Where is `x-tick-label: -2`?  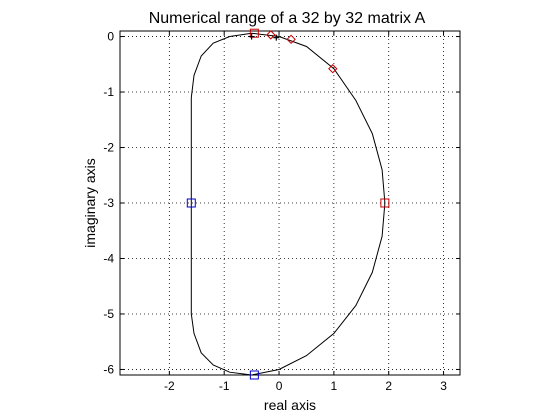
x-tick-label: -2 is located at coordinates (169, 386).